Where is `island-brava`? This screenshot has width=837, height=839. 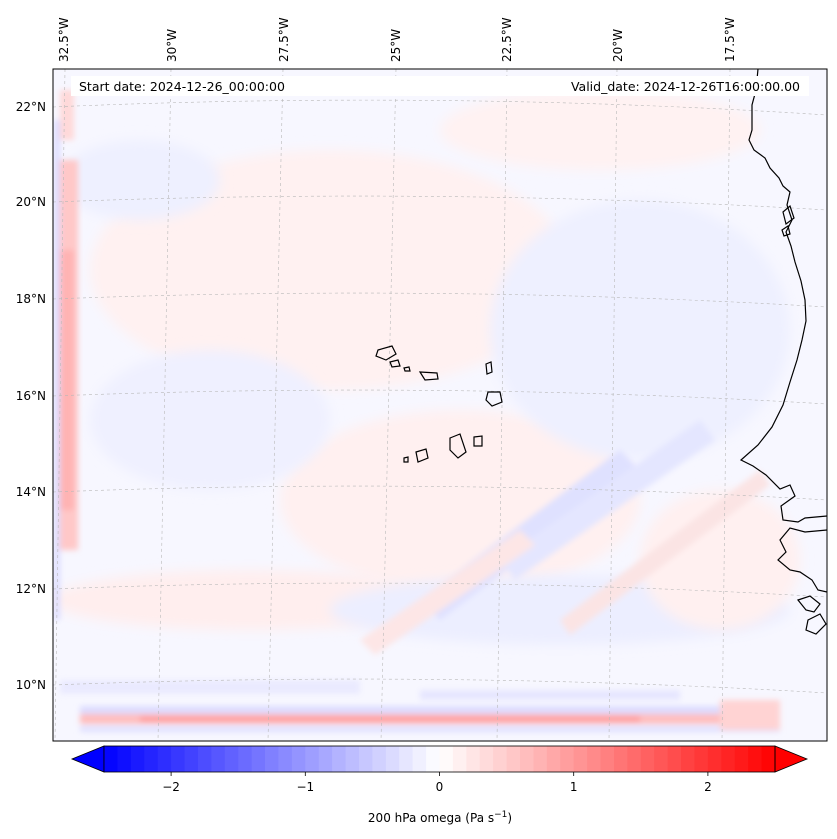
island-brava is located at coordinates (406, 459).